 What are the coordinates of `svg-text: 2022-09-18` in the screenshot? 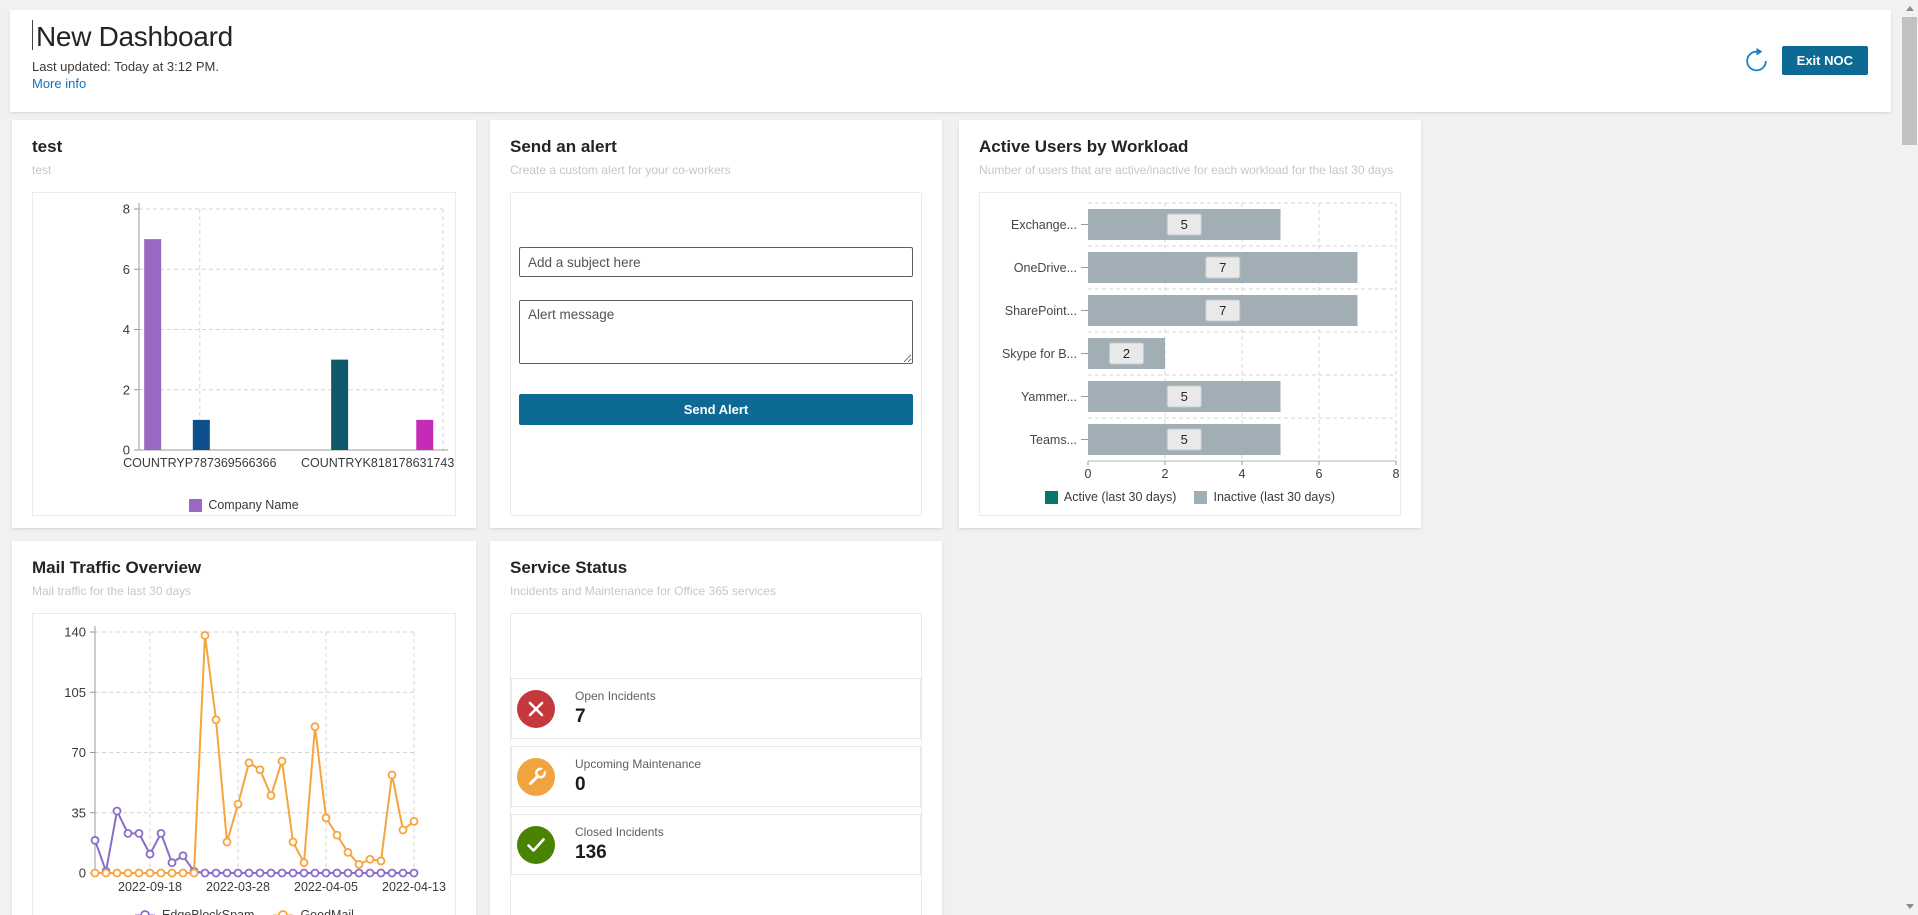 It's located at (150, 887).